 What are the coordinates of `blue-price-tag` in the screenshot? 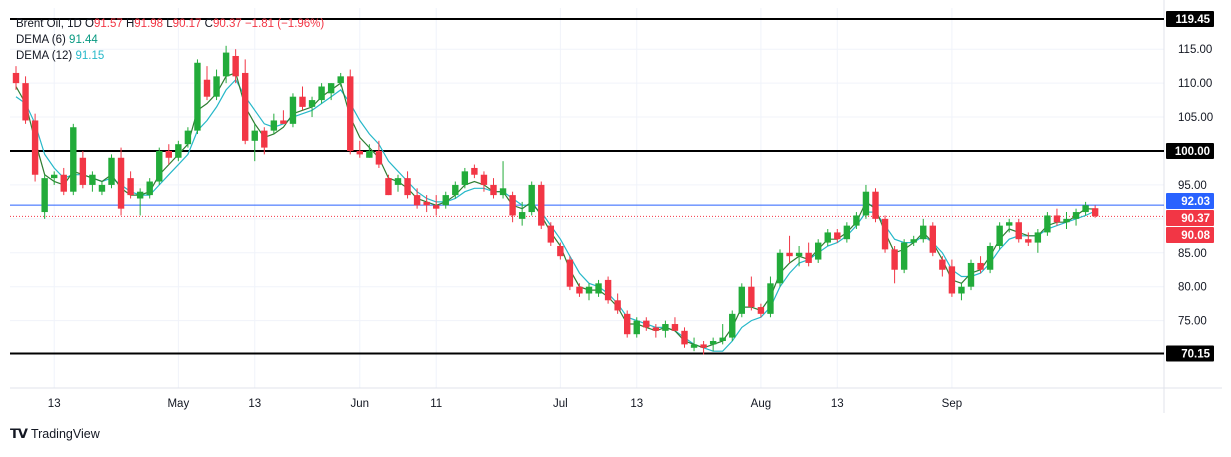 It's located at (1190, 201).